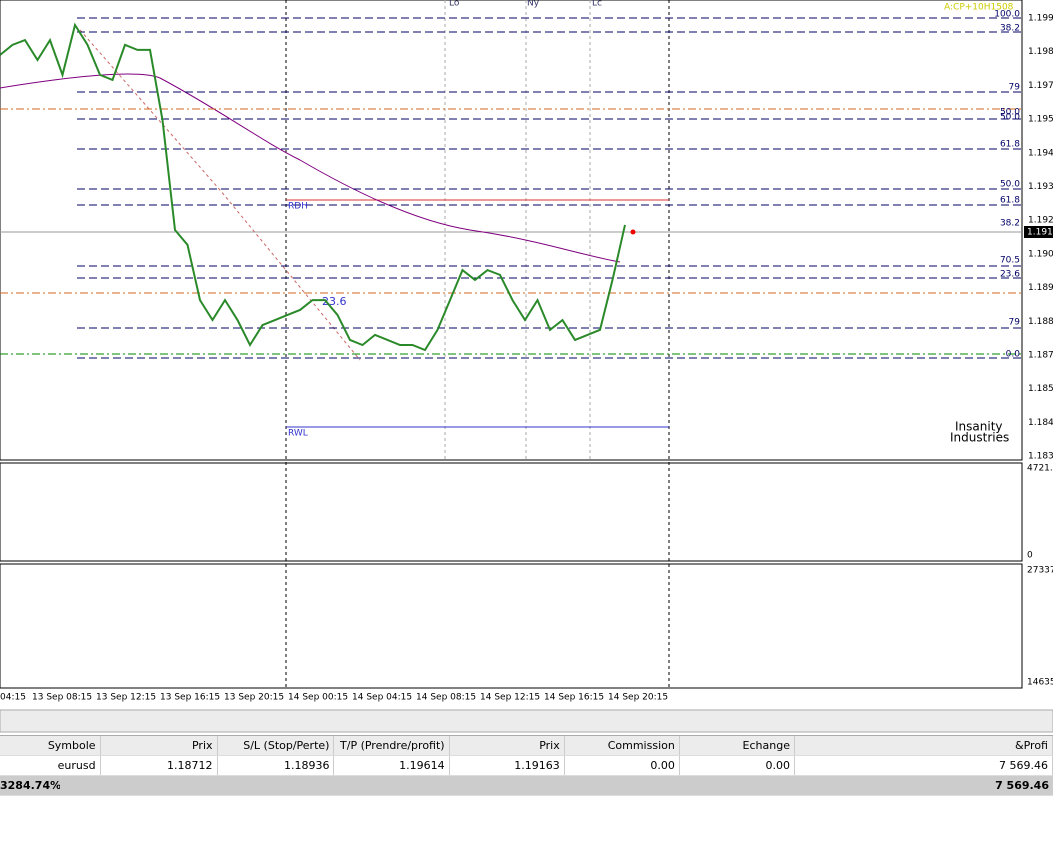 The image size is (1053, 845). Describe the element at coordinates (574, 698) in the screenshot. I see `time-label: 14 Sep 16:15` at that location.